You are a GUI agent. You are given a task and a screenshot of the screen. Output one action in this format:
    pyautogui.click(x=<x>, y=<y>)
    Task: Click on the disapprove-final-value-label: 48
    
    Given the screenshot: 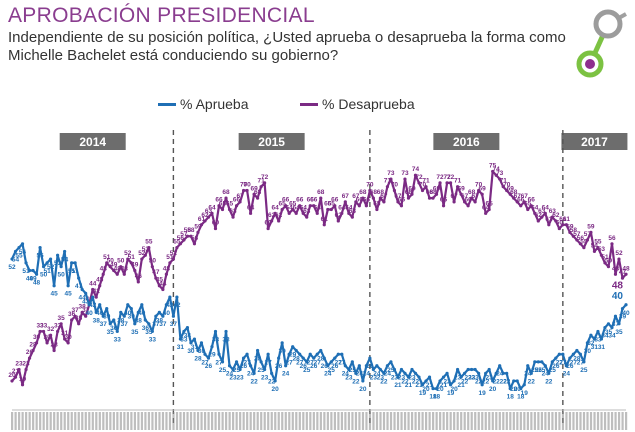 What is the action you would take?
    pyautogui.click(x=618, y=285)
    